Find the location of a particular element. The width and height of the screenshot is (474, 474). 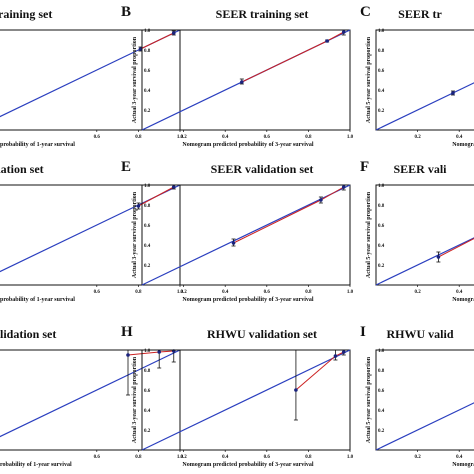

panel-title: SEER vali is located at coordinates (420, 169).